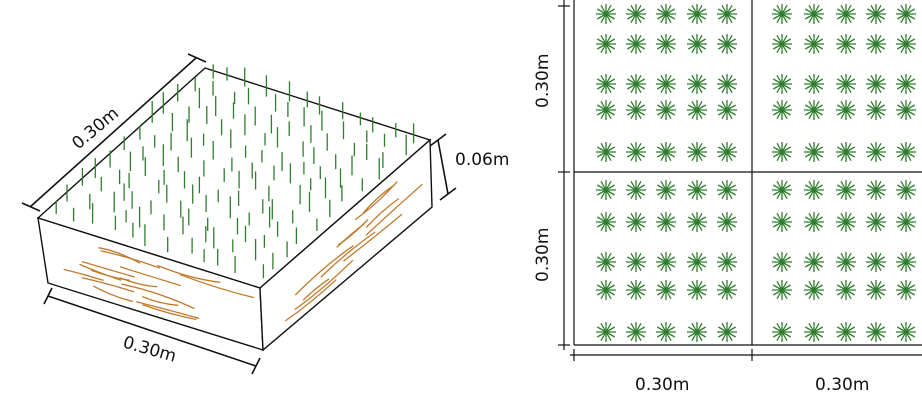  What do you see at coordinates (543, 81) in the screenshot?
I see `plan-left-upper-label: 0.30m` at bounding box center [543, 81].